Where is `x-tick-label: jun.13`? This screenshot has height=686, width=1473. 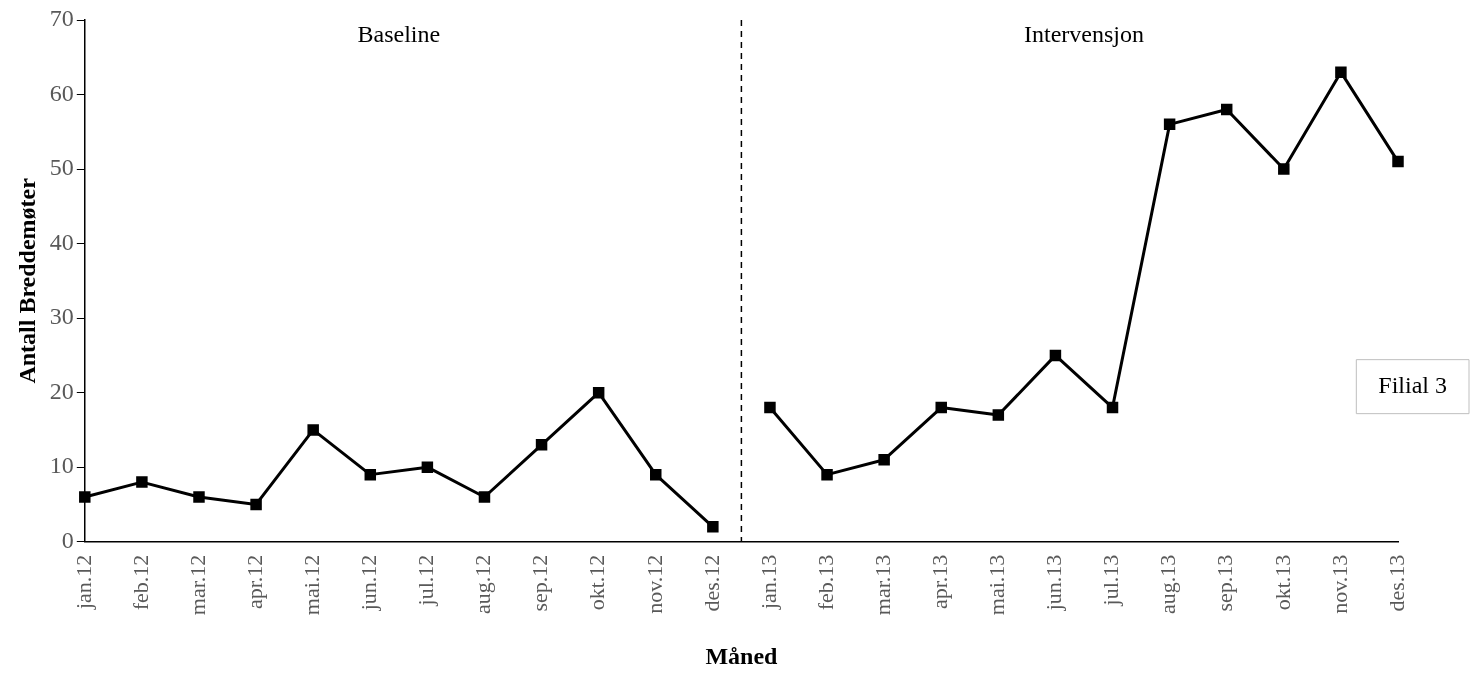 x-tick-label: jun.13 is located at coordinates (1054, 583).